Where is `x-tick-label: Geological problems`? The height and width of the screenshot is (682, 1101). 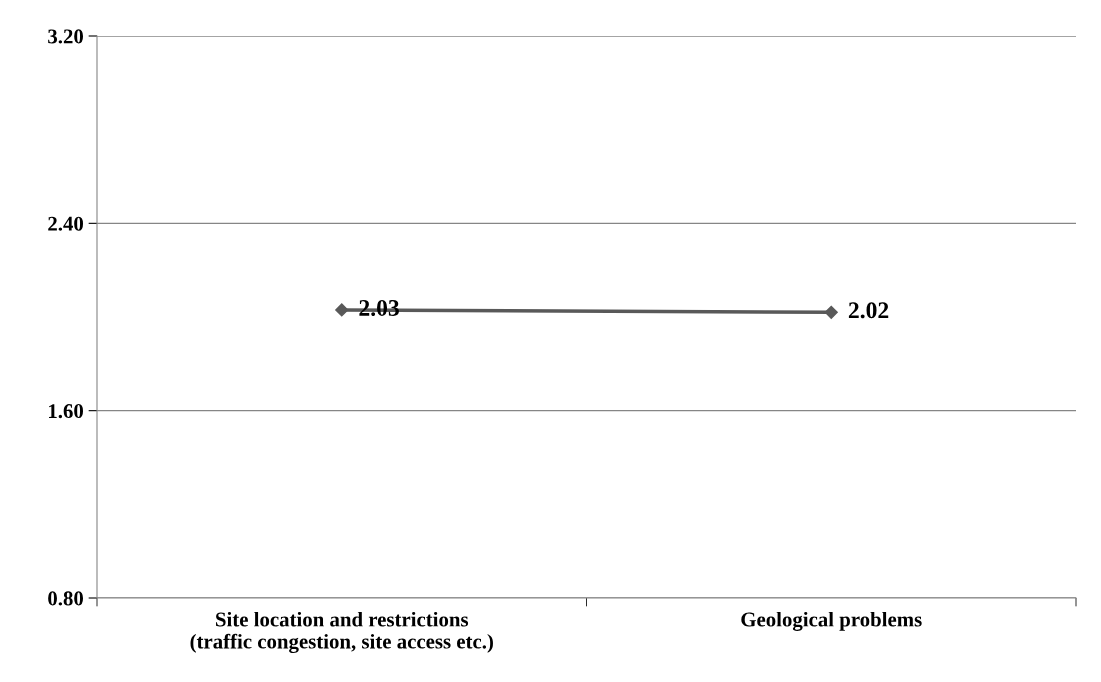 x-tick-label: Geological problems is located at coordinates (831, 621).